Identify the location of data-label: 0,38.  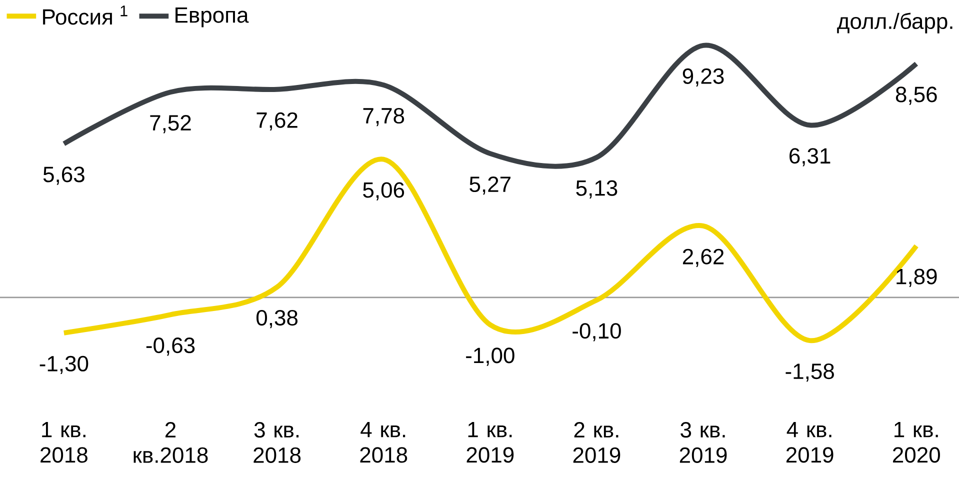
(277, 319).